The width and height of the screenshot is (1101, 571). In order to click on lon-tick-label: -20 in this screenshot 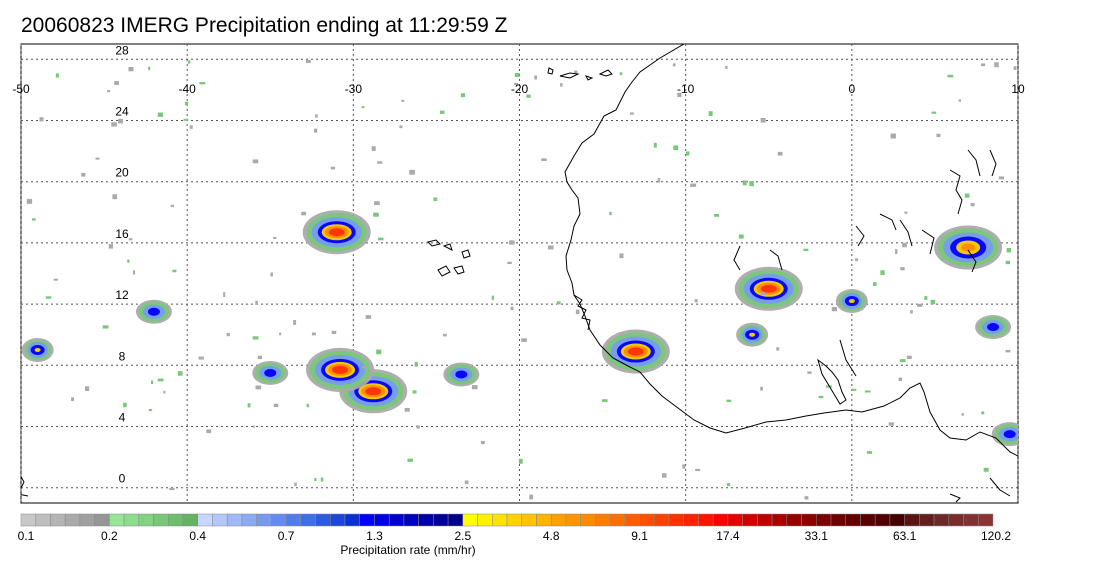, I will do `click(520, 89)`.